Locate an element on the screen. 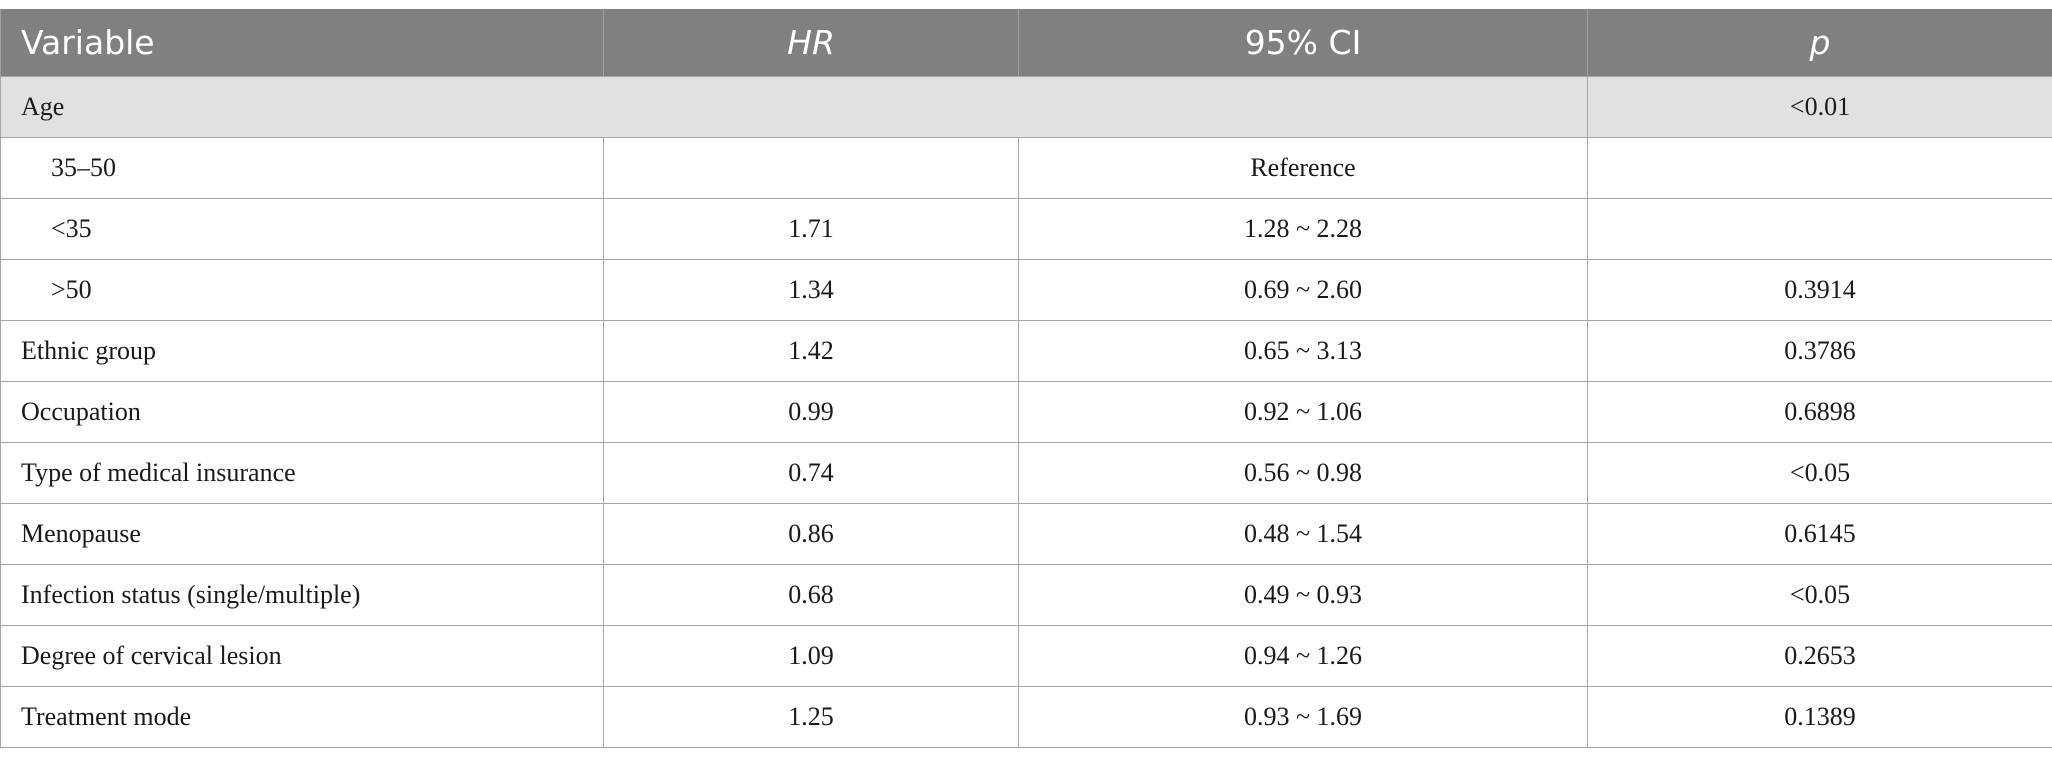 This screenshot has width=2052, height=771. table-row: Ethnic group 1.42 0.65 ~ 3.13 0.3786 is located at coordinates (1026, 351).